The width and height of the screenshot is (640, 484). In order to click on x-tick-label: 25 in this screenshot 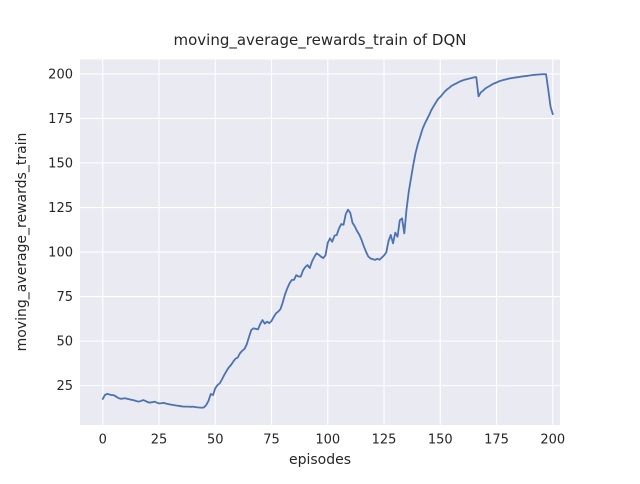, I will do `click(159, 440)`.